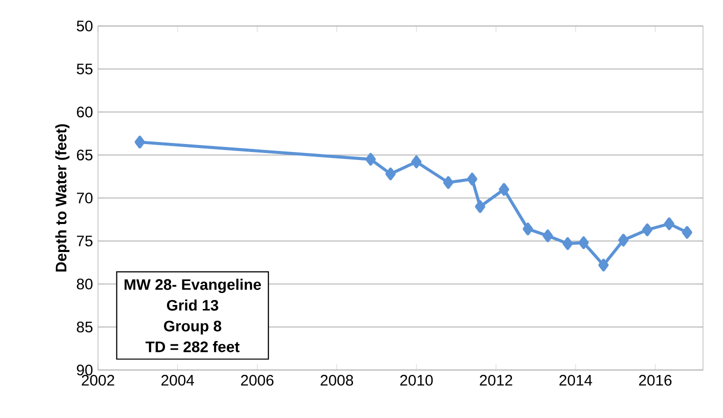  I want to click on x-tick-label: 2010, so click(416, 380).